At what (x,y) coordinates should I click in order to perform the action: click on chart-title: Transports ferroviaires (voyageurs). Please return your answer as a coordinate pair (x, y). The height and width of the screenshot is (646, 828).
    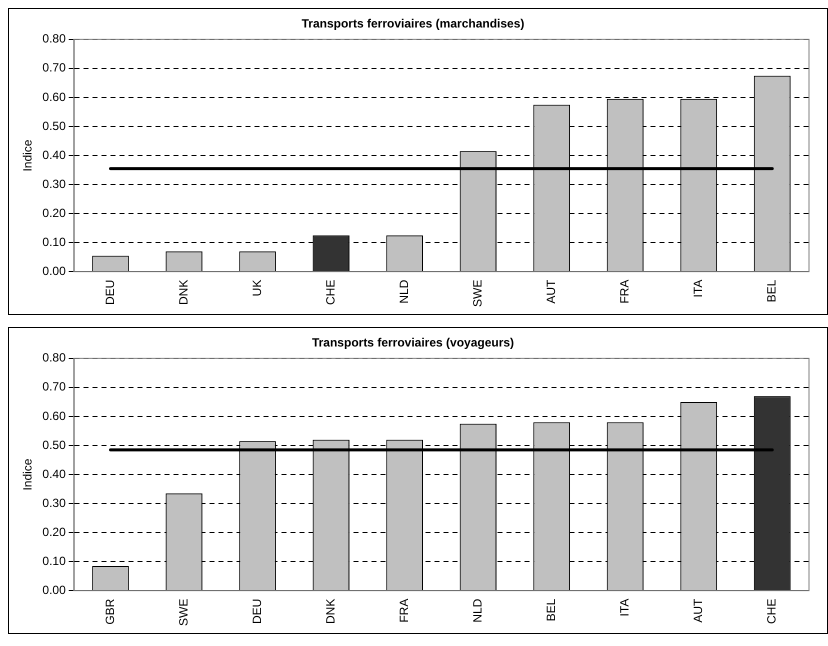
    Looking at the image, I should click on (413, 343).